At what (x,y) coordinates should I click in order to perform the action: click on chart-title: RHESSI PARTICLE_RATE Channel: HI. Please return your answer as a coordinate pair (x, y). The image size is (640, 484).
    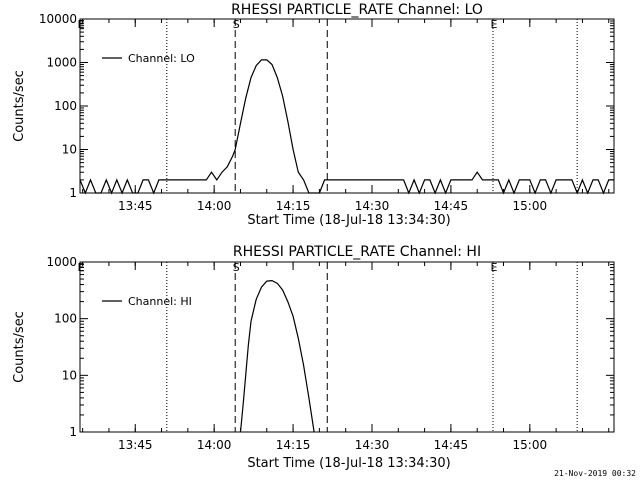
    Looking at the image, I should click on (357, 252).